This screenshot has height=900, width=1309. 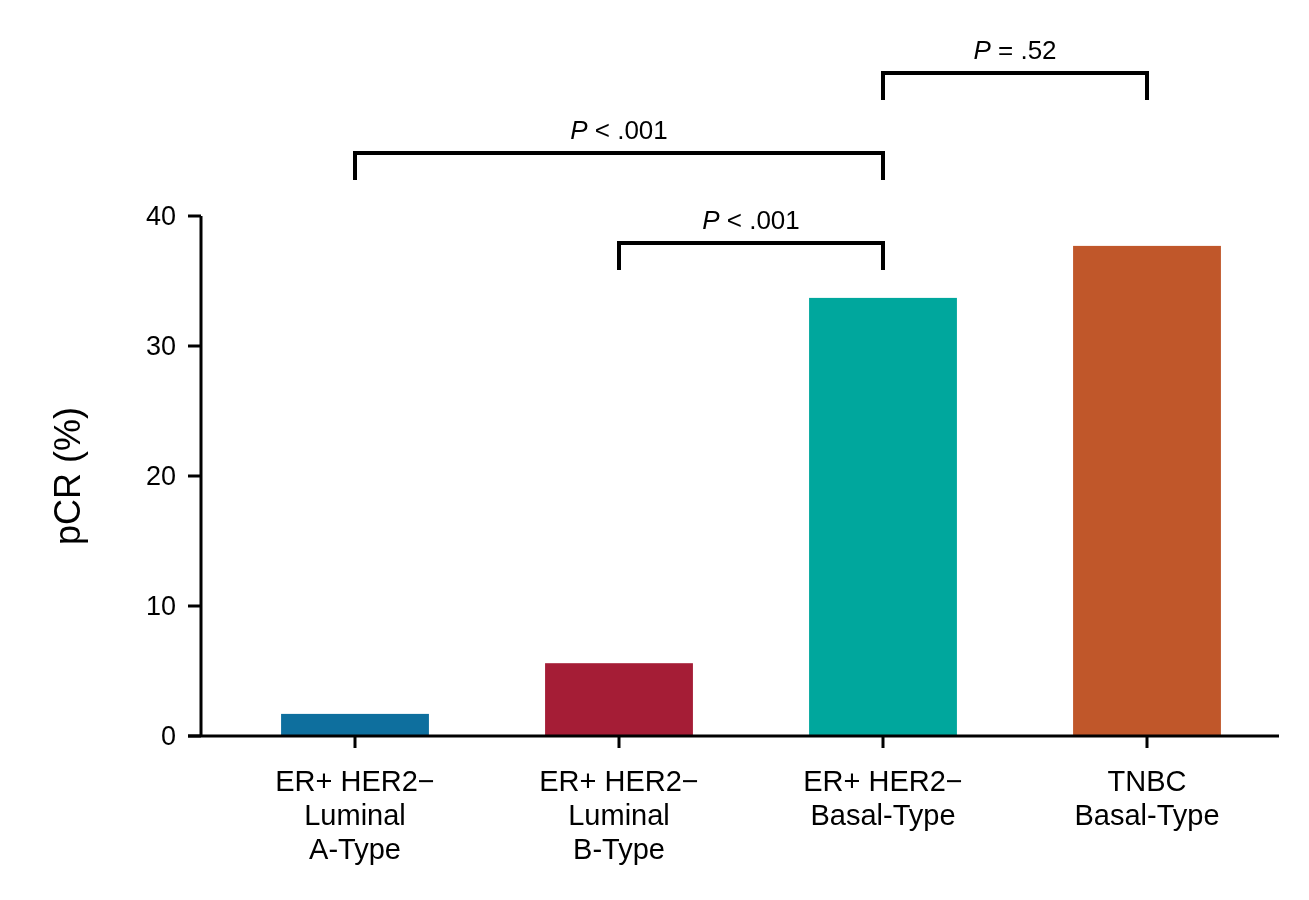 What do you see at coordinates (1147, 798) in the screenshot?
I see `x-tick-label: TNBC Basal-Type` at bounding box center [1147, 798].